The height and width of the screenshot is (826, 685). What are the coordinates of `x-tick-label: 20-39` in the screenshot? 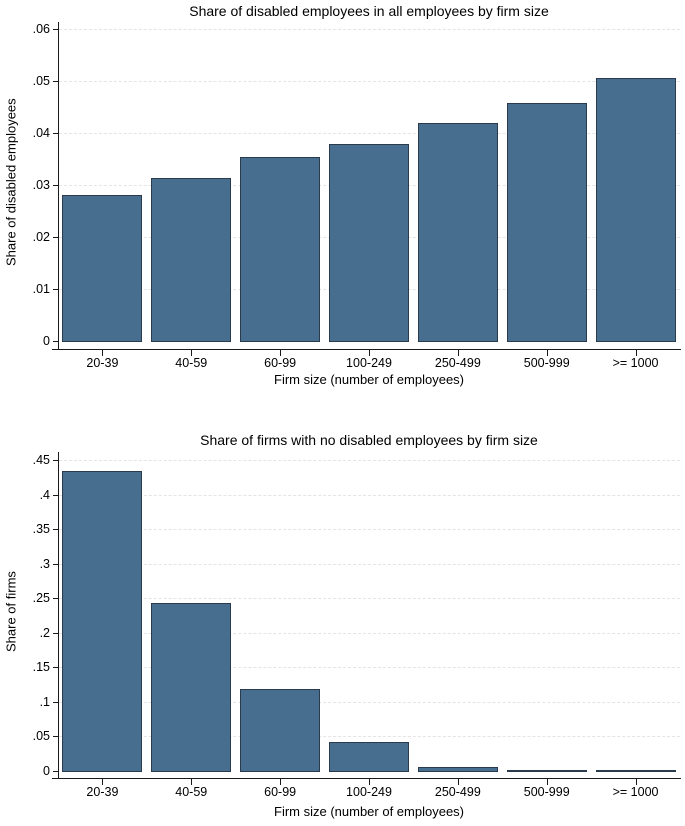 It's located at (102, 363).